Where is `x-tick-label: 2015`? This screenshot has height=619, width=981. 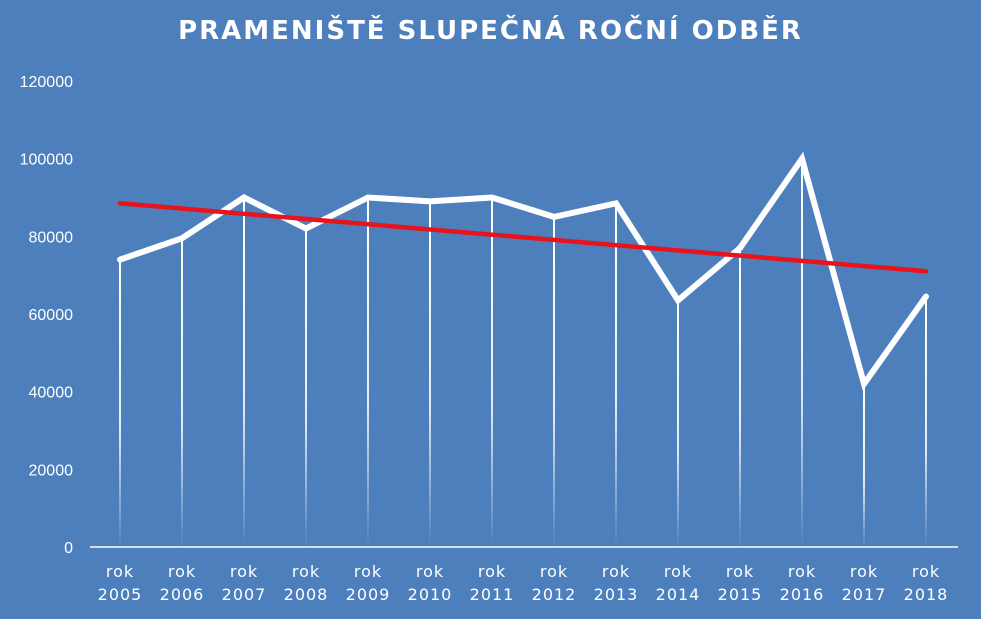 x-tick-label: 2015 is located at coordinates (740, 594).